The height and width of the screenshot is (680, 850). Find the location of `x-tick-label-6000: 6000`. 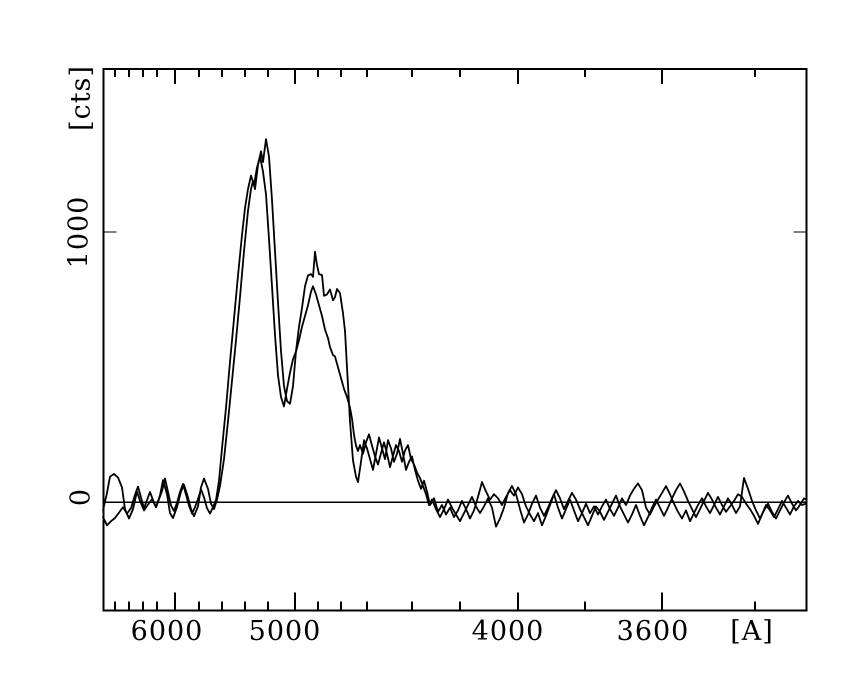

x-tick-label-6000: 6000 is located at coordinates (167, 631).